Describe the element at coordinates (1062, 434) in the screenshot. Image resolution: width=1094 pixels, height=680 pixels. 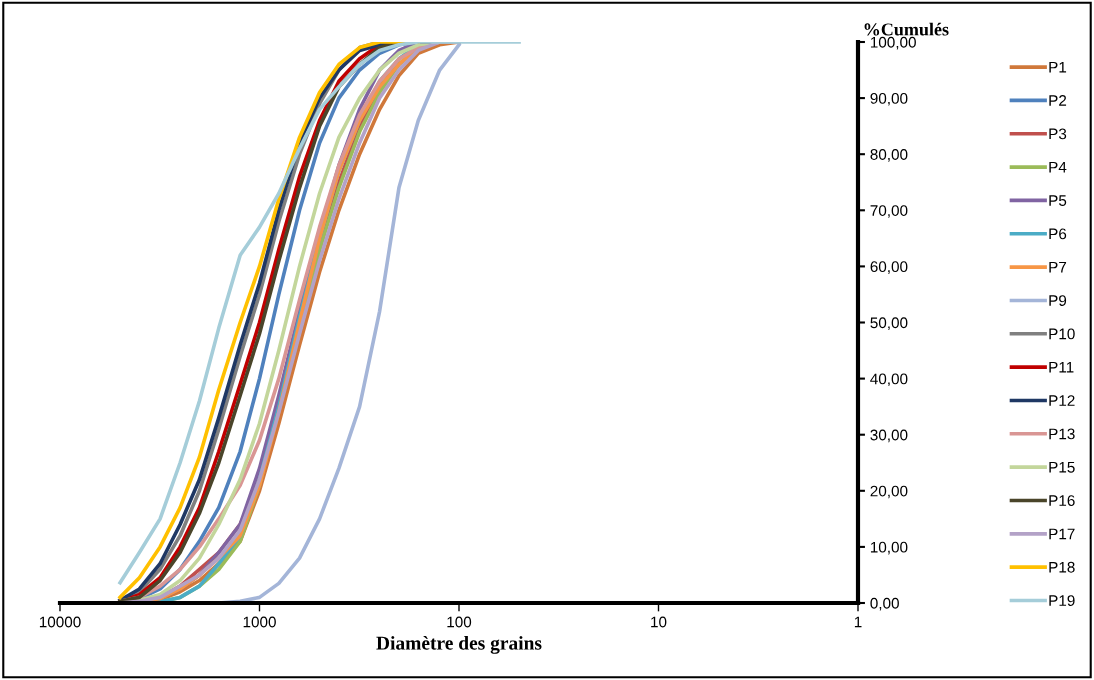
I see `legend-label: P13` at that location.